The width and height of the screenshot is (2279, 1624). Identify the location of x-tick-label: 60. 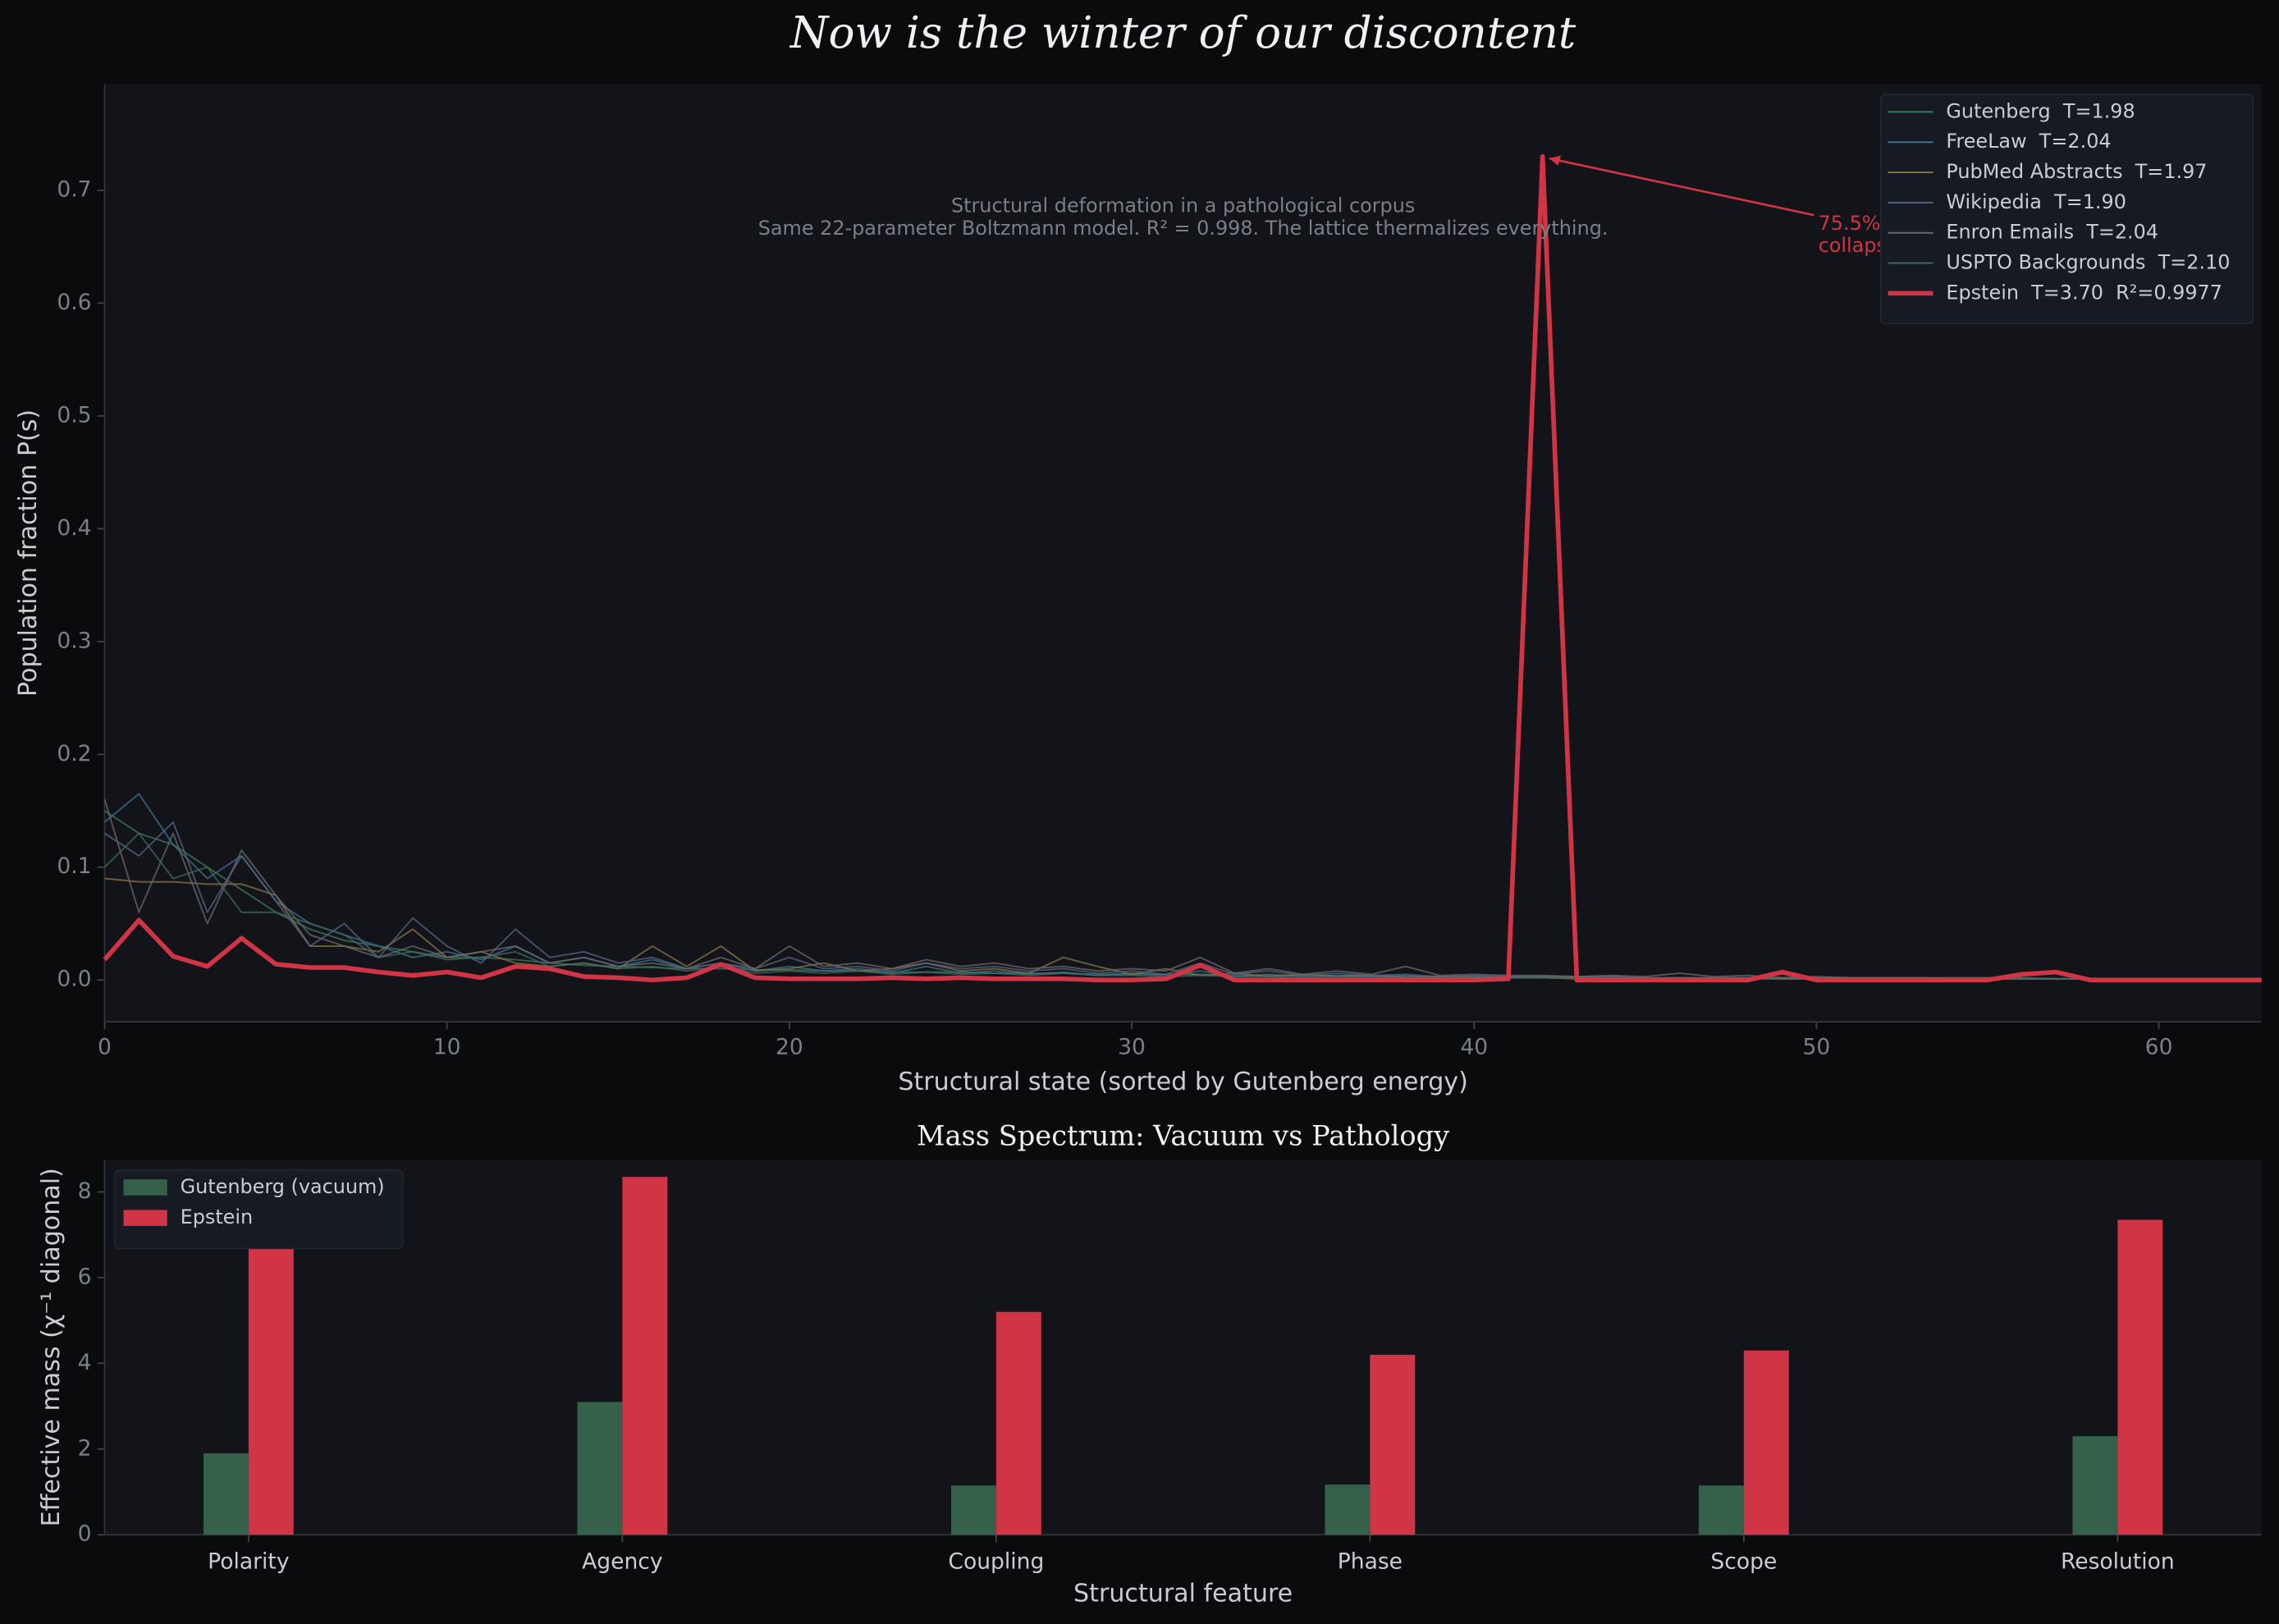
(2159, 1046).